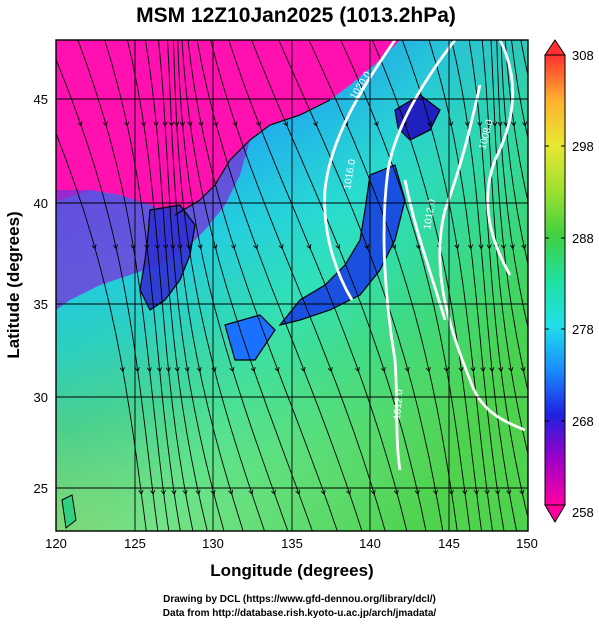 The width and height of the screenshot is (599, 625). What do you see at coordinates (296, 15) in the screenshot?
I see `chart-title: MSM 12Z10Jan2025 (1013.2hPa)` at bounding box center [296, 15].